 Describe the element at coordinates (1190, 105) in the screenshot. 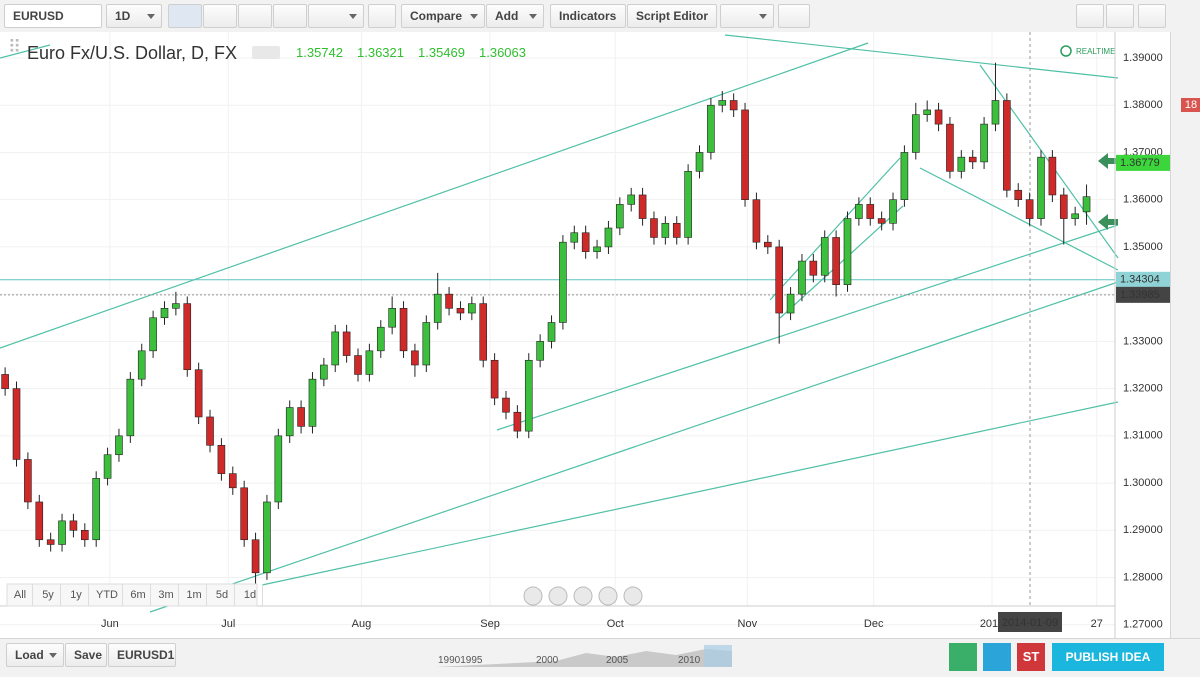

I see `badge: 18` at that location.